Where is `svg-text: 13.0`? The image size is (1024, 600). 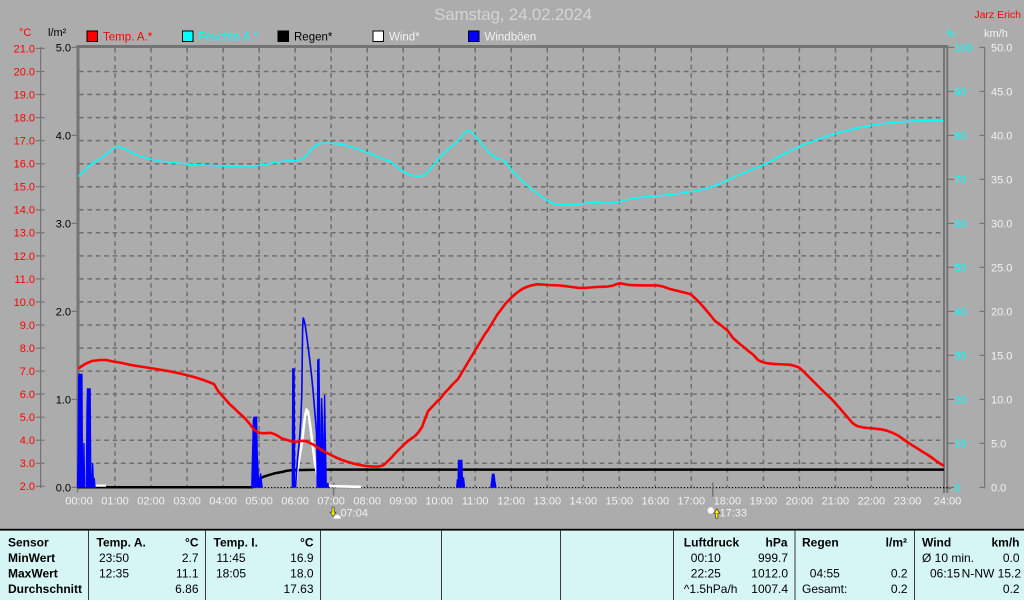
svg-text: 13.0 is located at coordinates (24, 234).